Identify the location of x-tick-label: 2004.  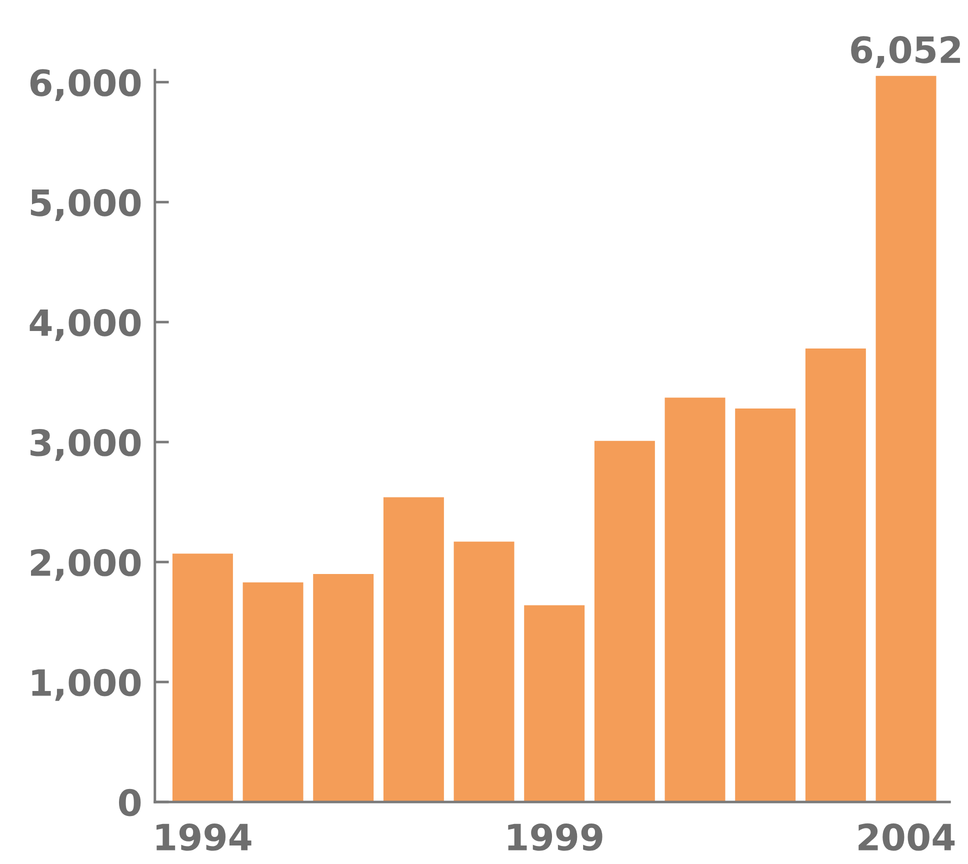
(906, 837).